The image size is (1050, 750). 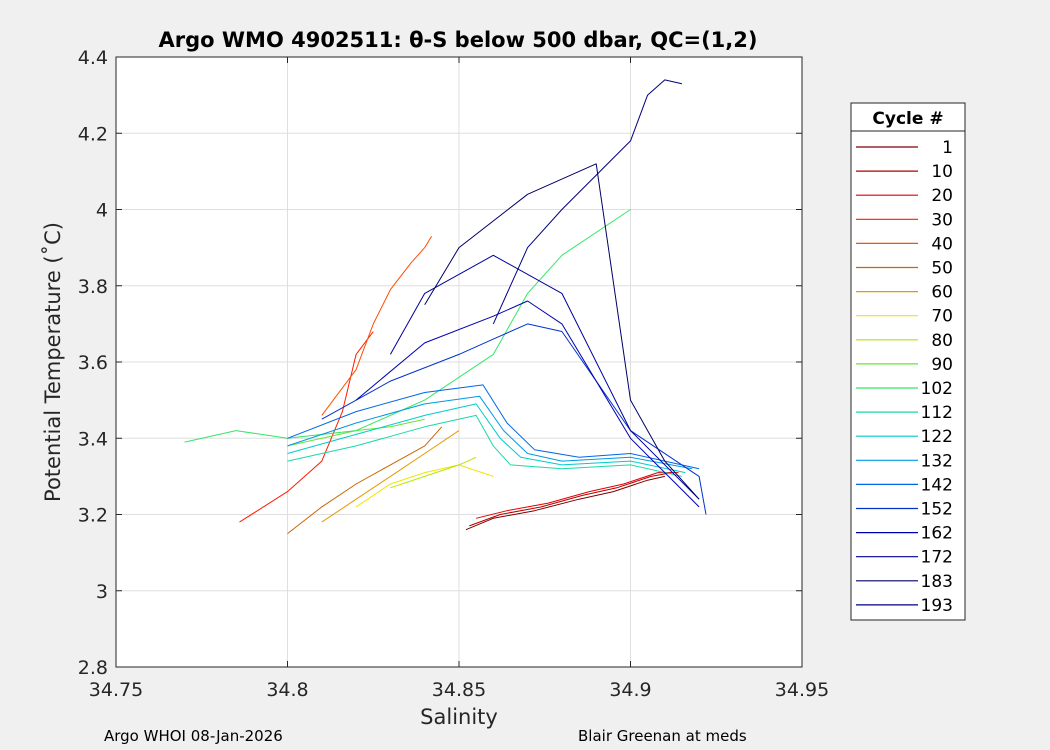 What do you see at coordinates (942, 317) in the screenshot?
I see `legend-label: 70` at bounding box center [942, 317].